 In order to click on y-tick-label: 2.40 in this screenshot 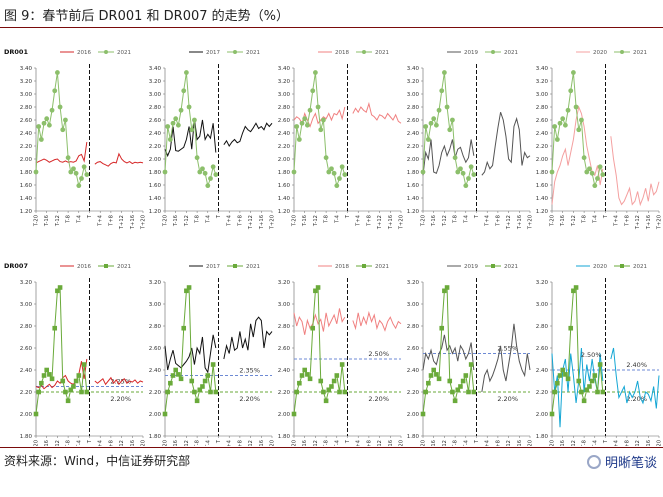, I will do `click(155, 371)`.